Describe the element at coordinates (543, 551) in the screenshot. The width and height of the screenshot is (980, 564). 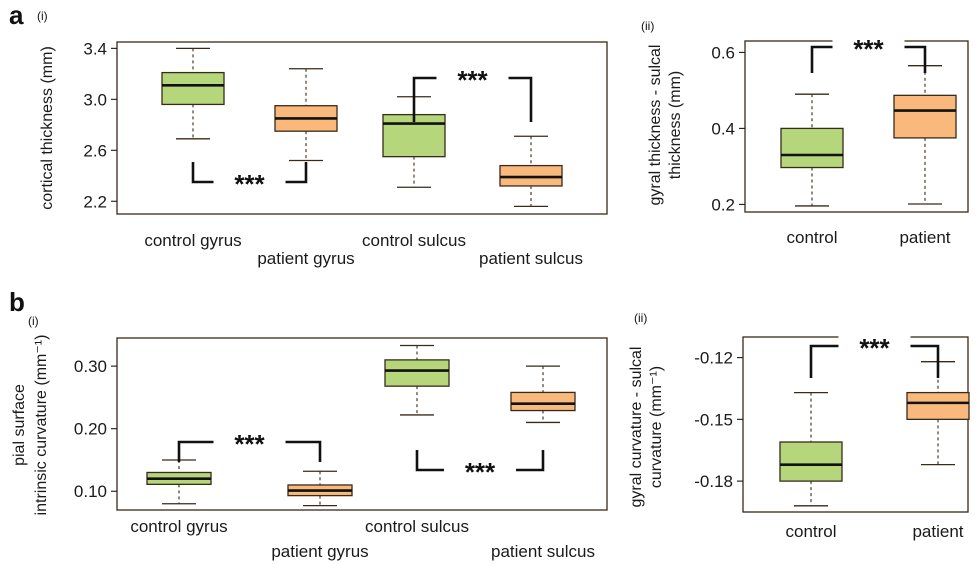
I see `category-label-b-i: patient sulcus` at that location.